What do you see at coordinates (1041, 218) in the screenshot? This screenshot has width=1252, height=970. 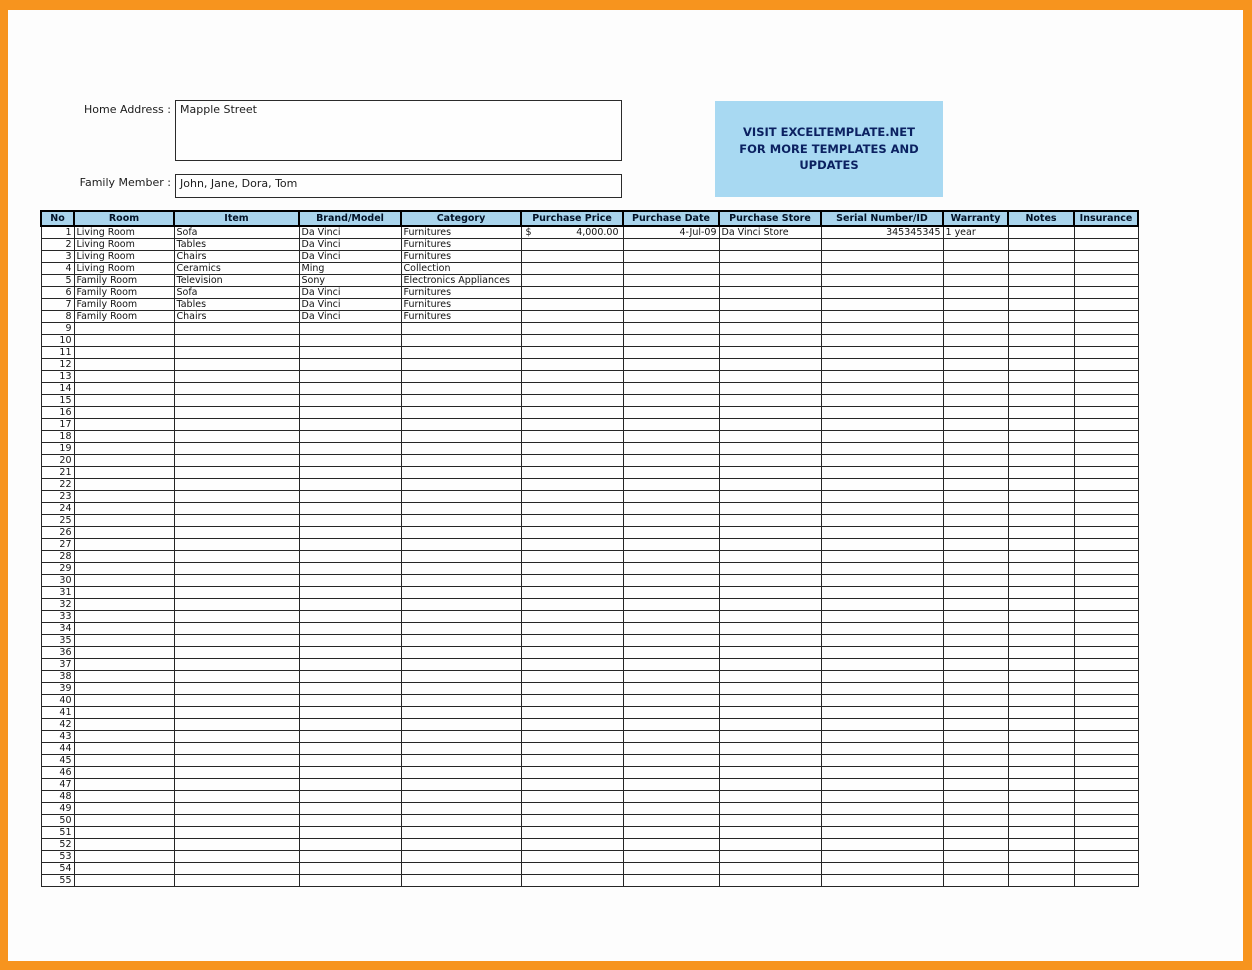 I see `column-header-notes: Notes` at bounding box center [1041, 218].